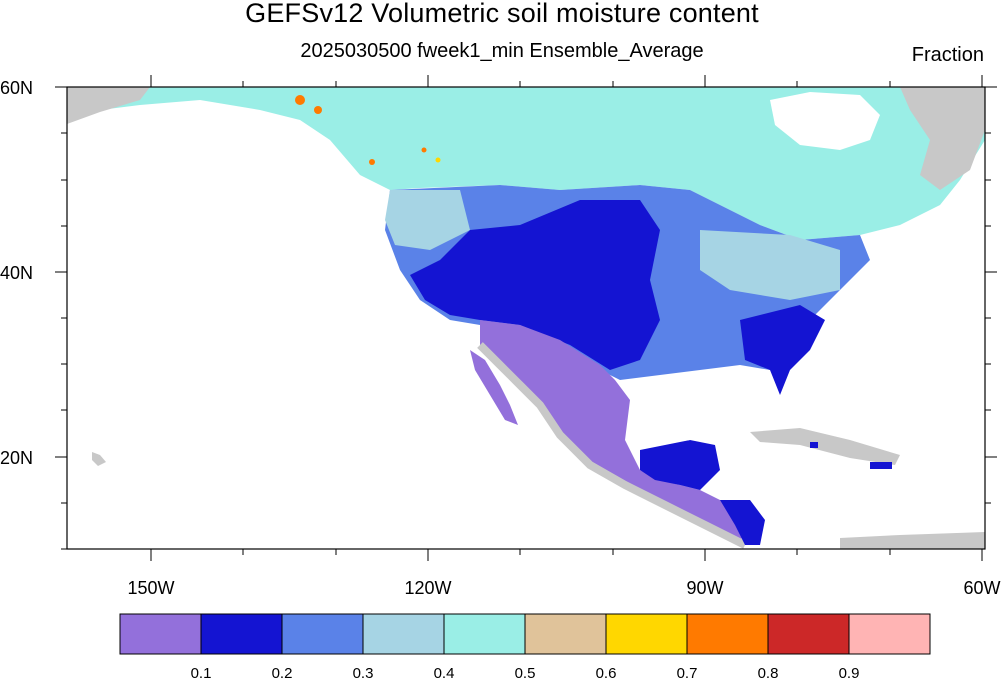  I want to click on colorbar-label: 0.3, so click(363, 673).